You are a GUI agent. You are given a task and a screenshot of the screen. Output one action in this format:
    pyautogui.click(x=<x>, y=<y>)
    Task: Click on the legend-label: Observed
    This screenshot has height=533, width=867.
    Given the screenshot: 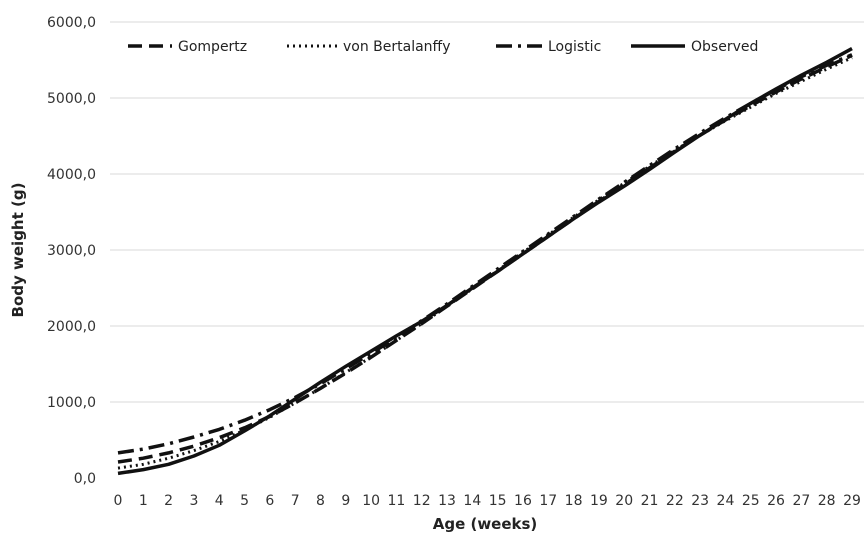 What is the action you would take?
    pyautogui.click(x=724, y=47)
    